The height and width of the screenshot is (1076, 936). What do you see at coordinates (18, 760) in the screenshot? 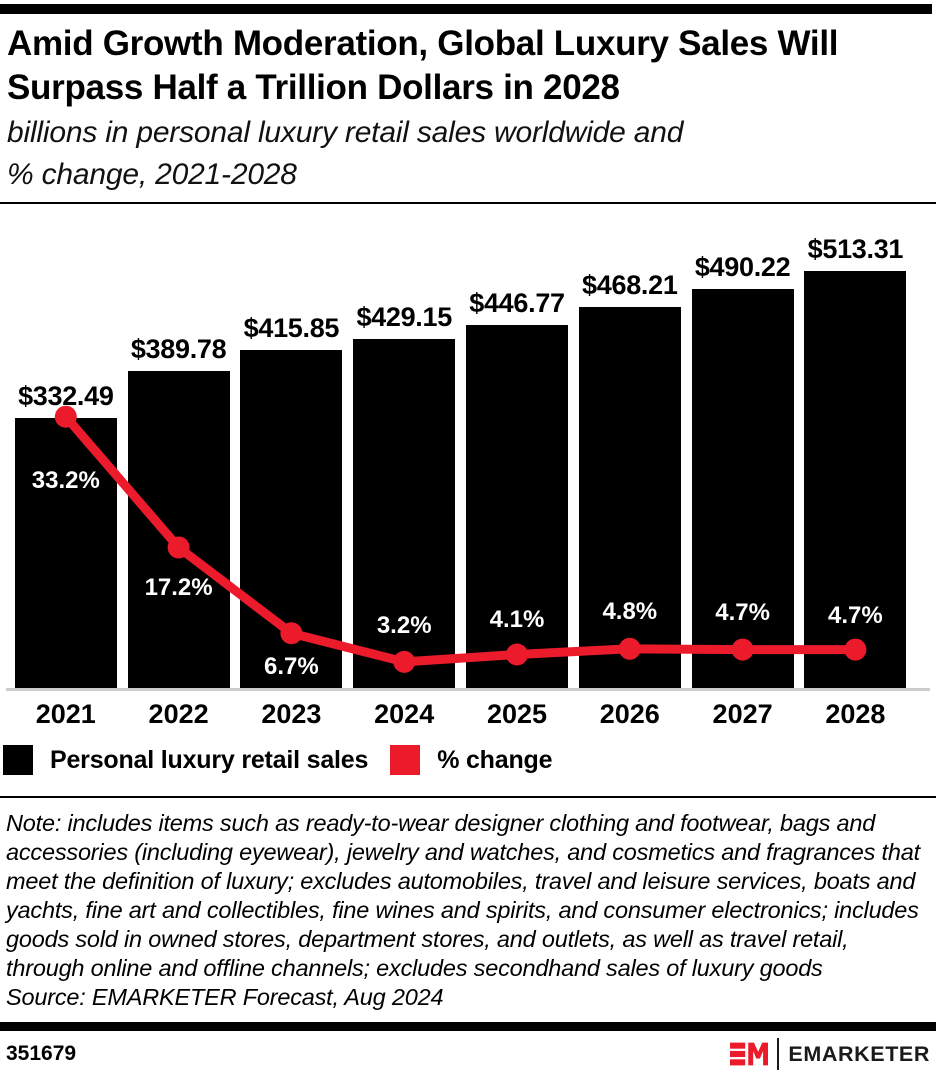
I see `legend-swatch-bars` at bounding box center [18, 760].